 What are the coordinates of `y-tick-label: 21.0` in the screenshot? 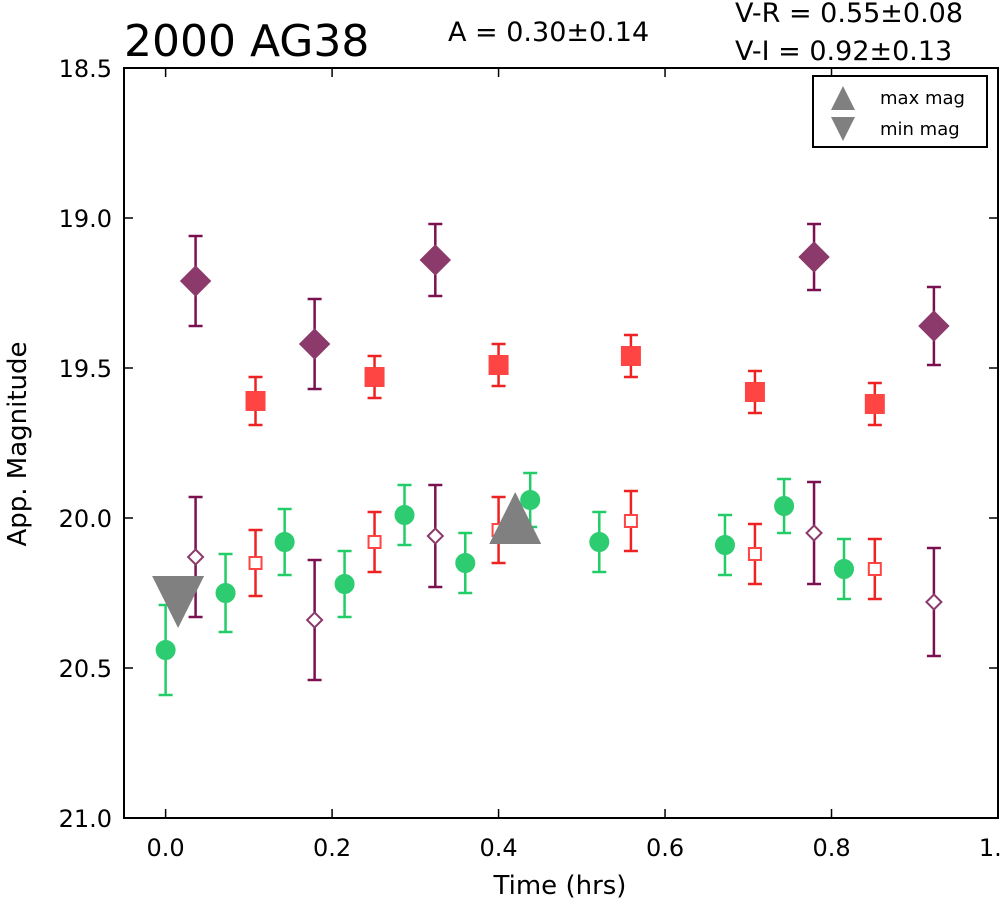 It's located at (85, 819).